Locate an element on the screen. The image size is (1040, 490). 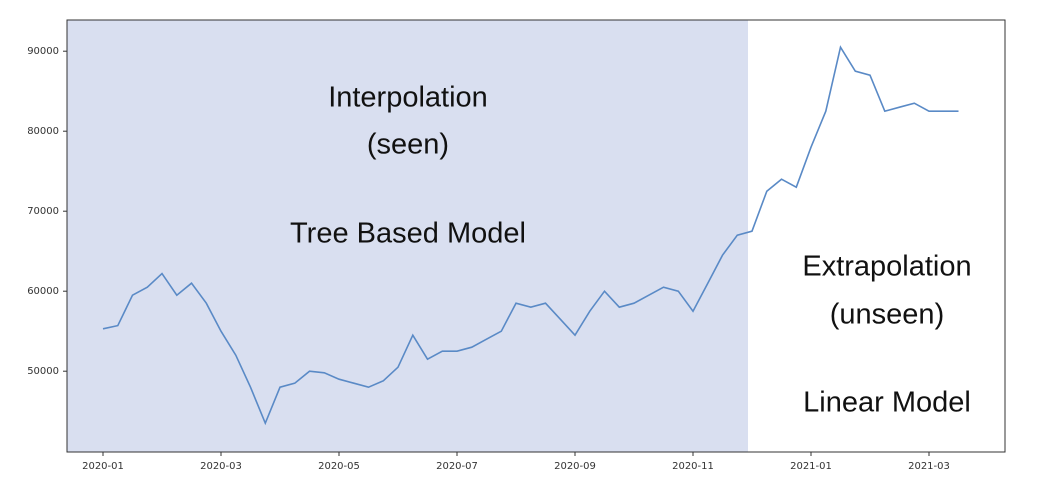
x-tick-label: 2020-01 is located at coordinates (103, 466).